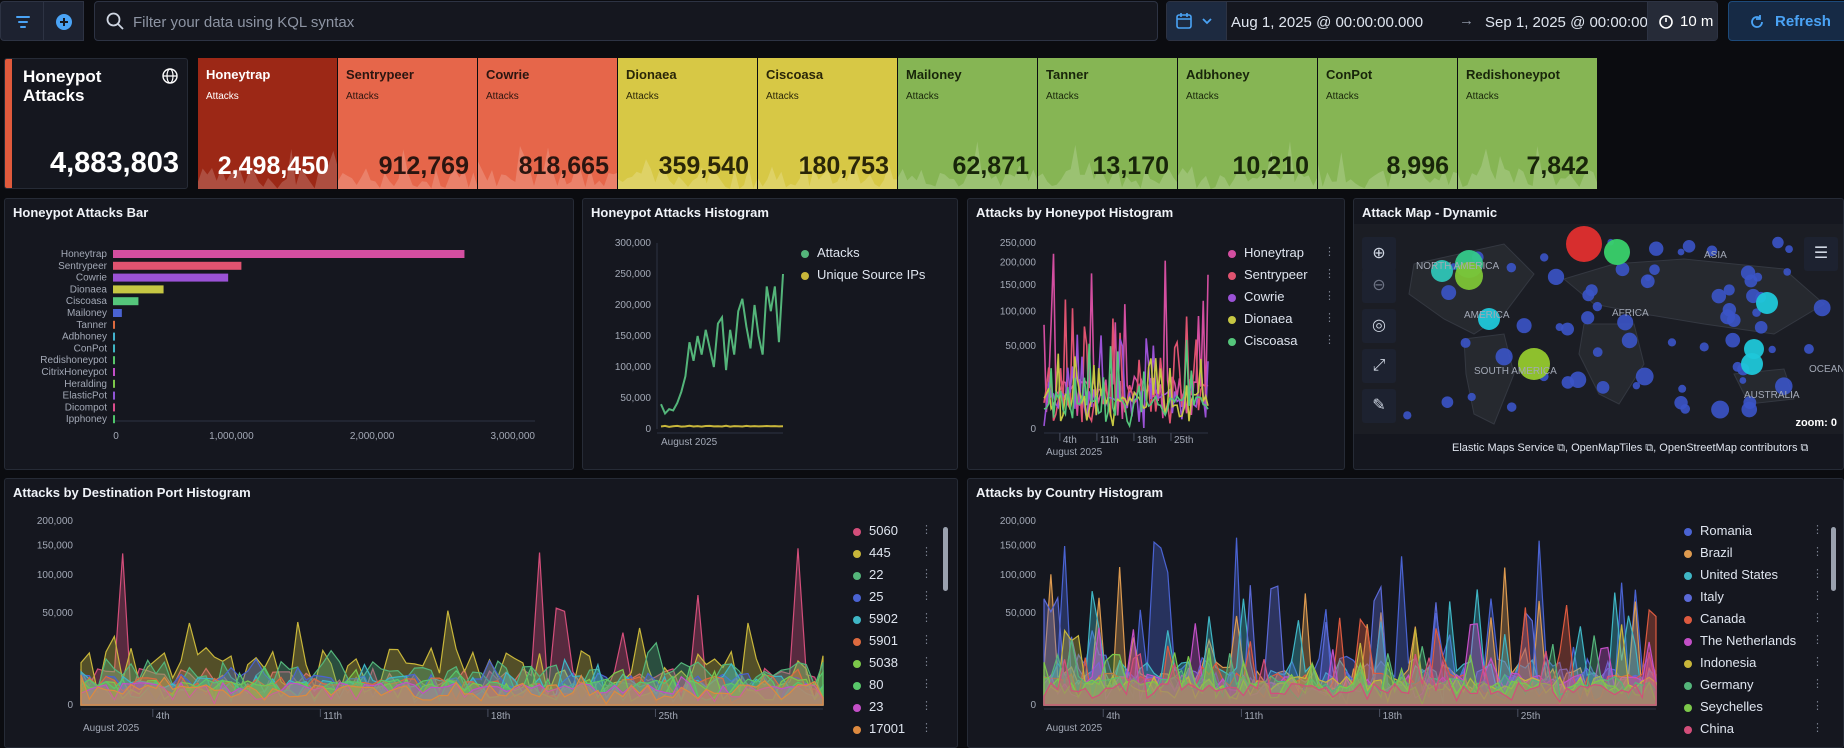 This screenshot has height=748, width=1844. Describe the element at coordinates (905, 728) in the screenshot. I see `legend-item: 17001 ⋮` at that location.